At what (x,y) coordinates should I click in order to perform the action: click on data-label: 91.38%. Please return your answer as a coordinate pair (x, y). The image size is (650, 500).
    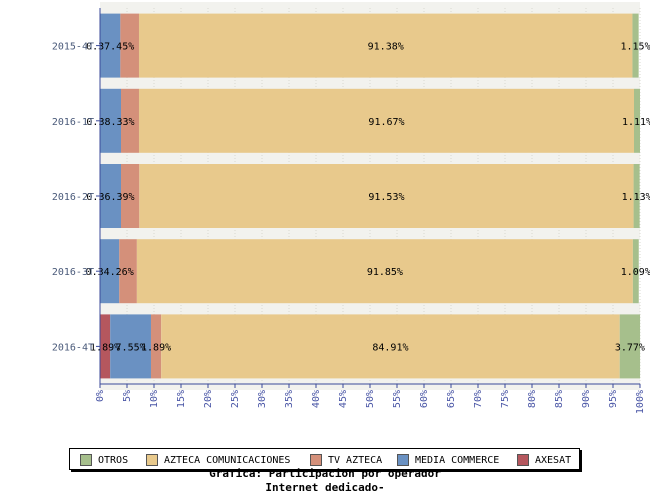
    Looking at the image, I should click on (386, 47).